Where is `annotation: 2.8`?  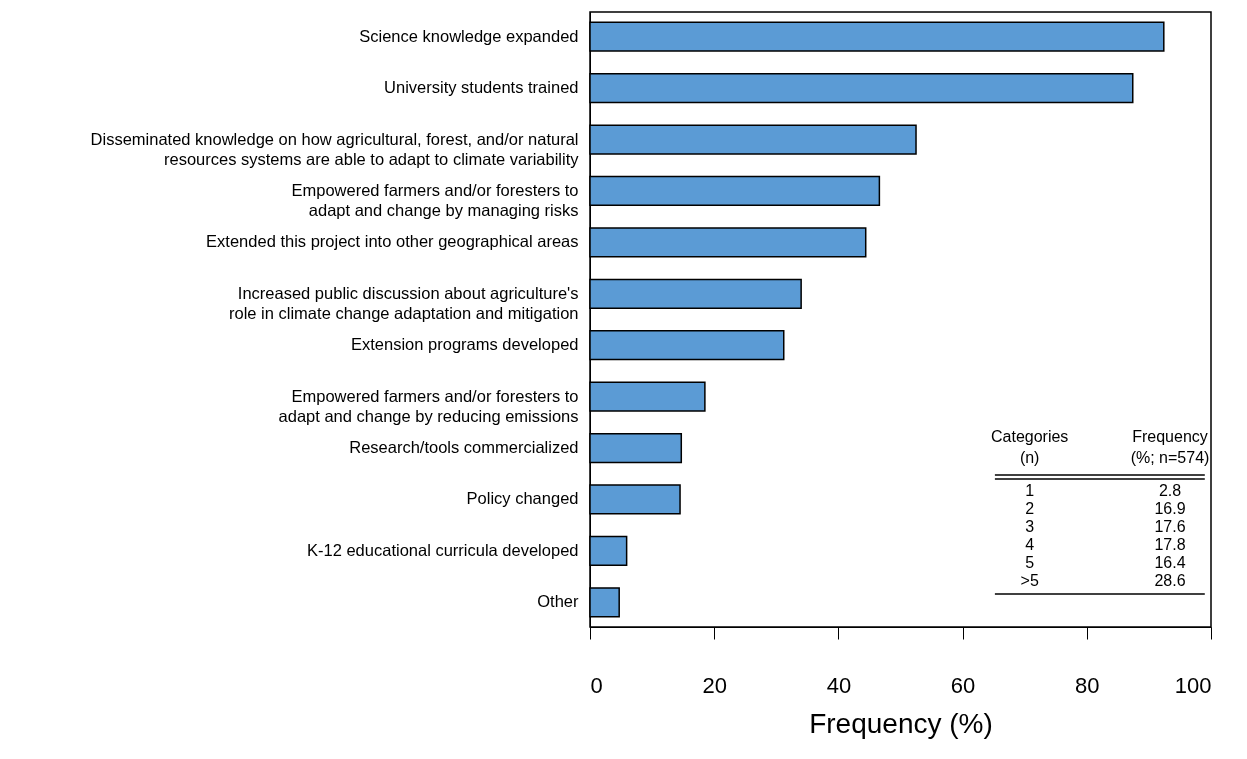 annotation: 2.8 is located at coordinates (1170, 490).